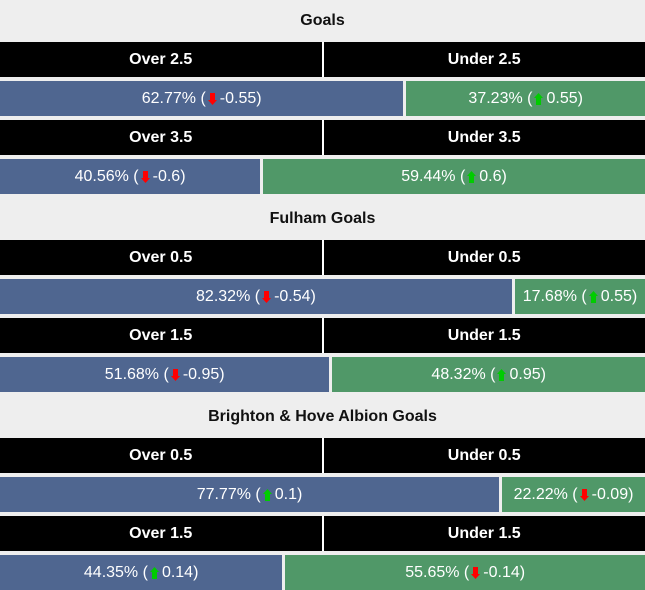  I want to click on probability-bar: 40.56% ( -0.6) 59.44% ( 0.6), so click(322, 176).